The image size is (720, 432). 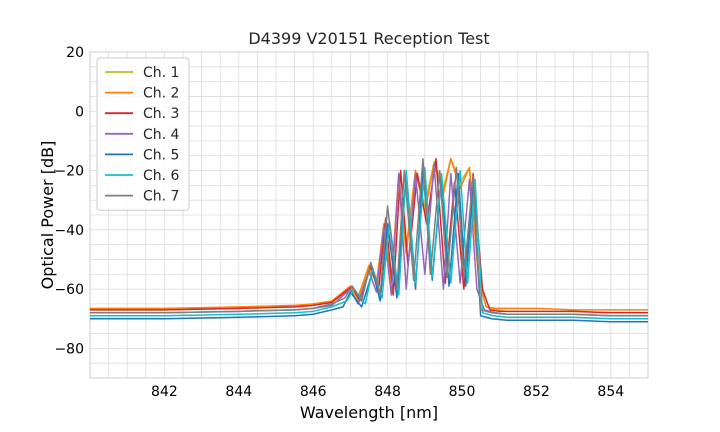 I want to click on legend-label: Ch. 2, so click(x=161, y=94).